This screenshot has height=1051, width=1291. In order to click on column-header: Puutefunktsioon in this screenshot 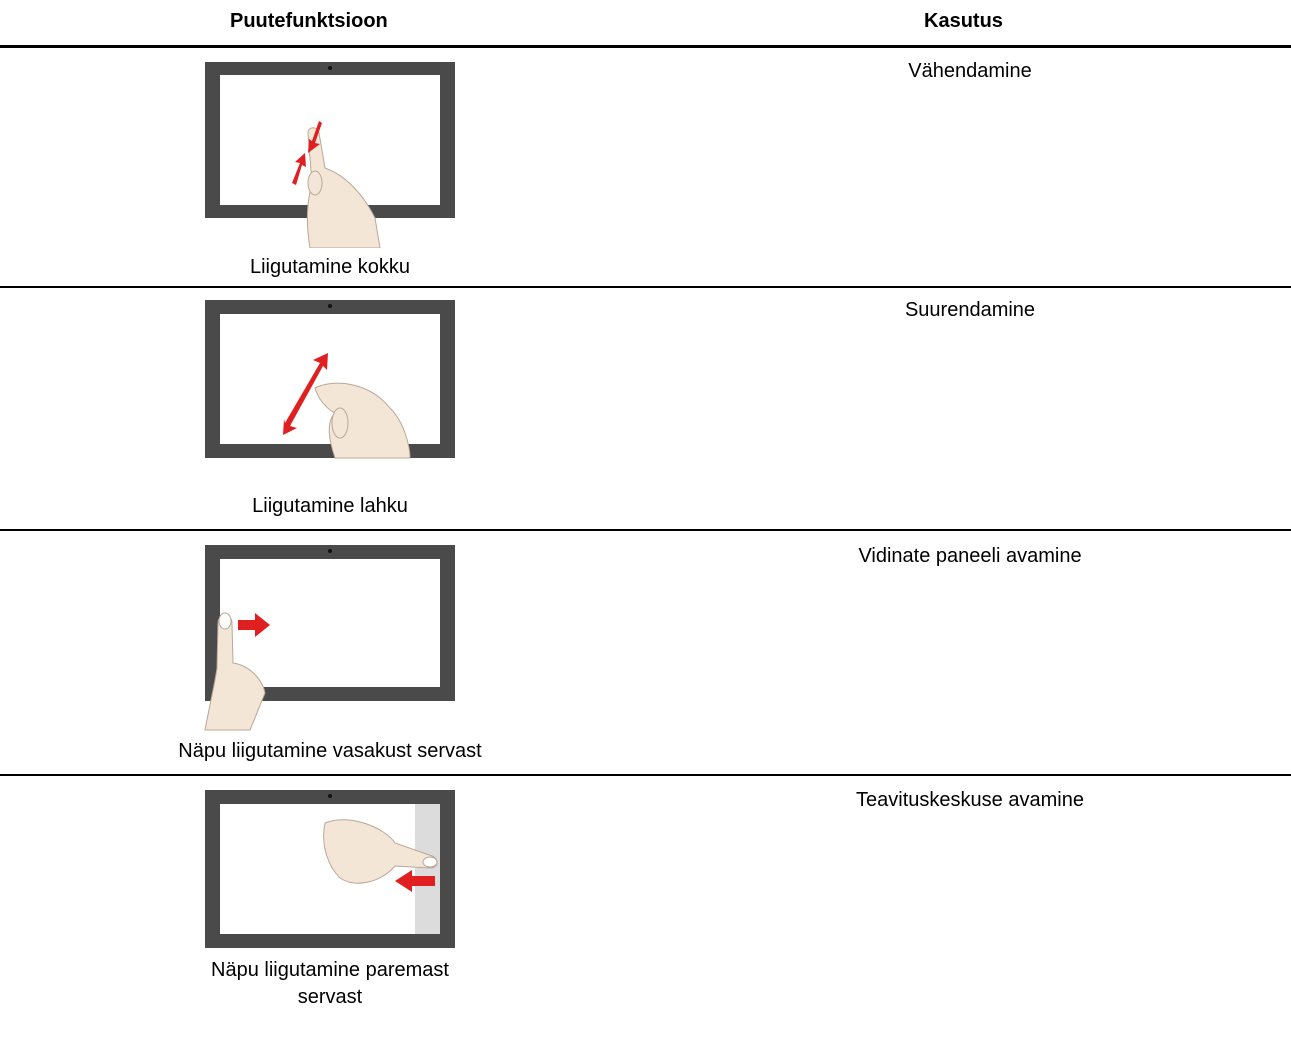, I will do `click(309, 21)`.